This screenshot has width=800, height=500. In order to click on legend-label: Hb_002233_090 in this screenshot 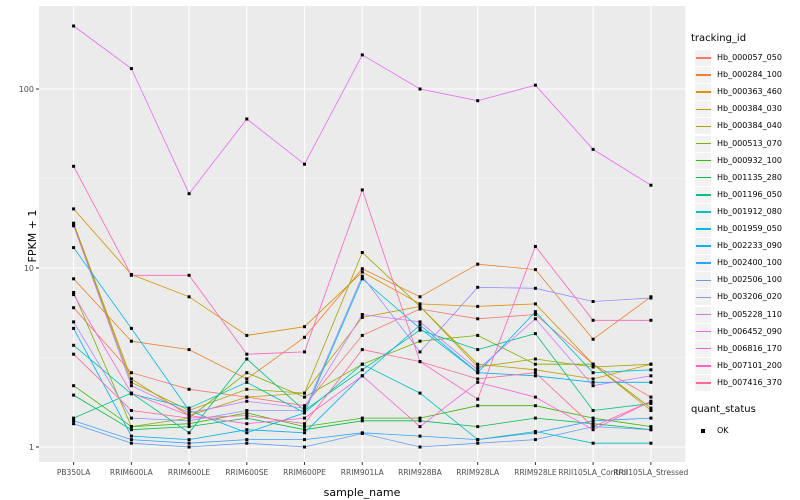, I will do `click(749, 246)`.